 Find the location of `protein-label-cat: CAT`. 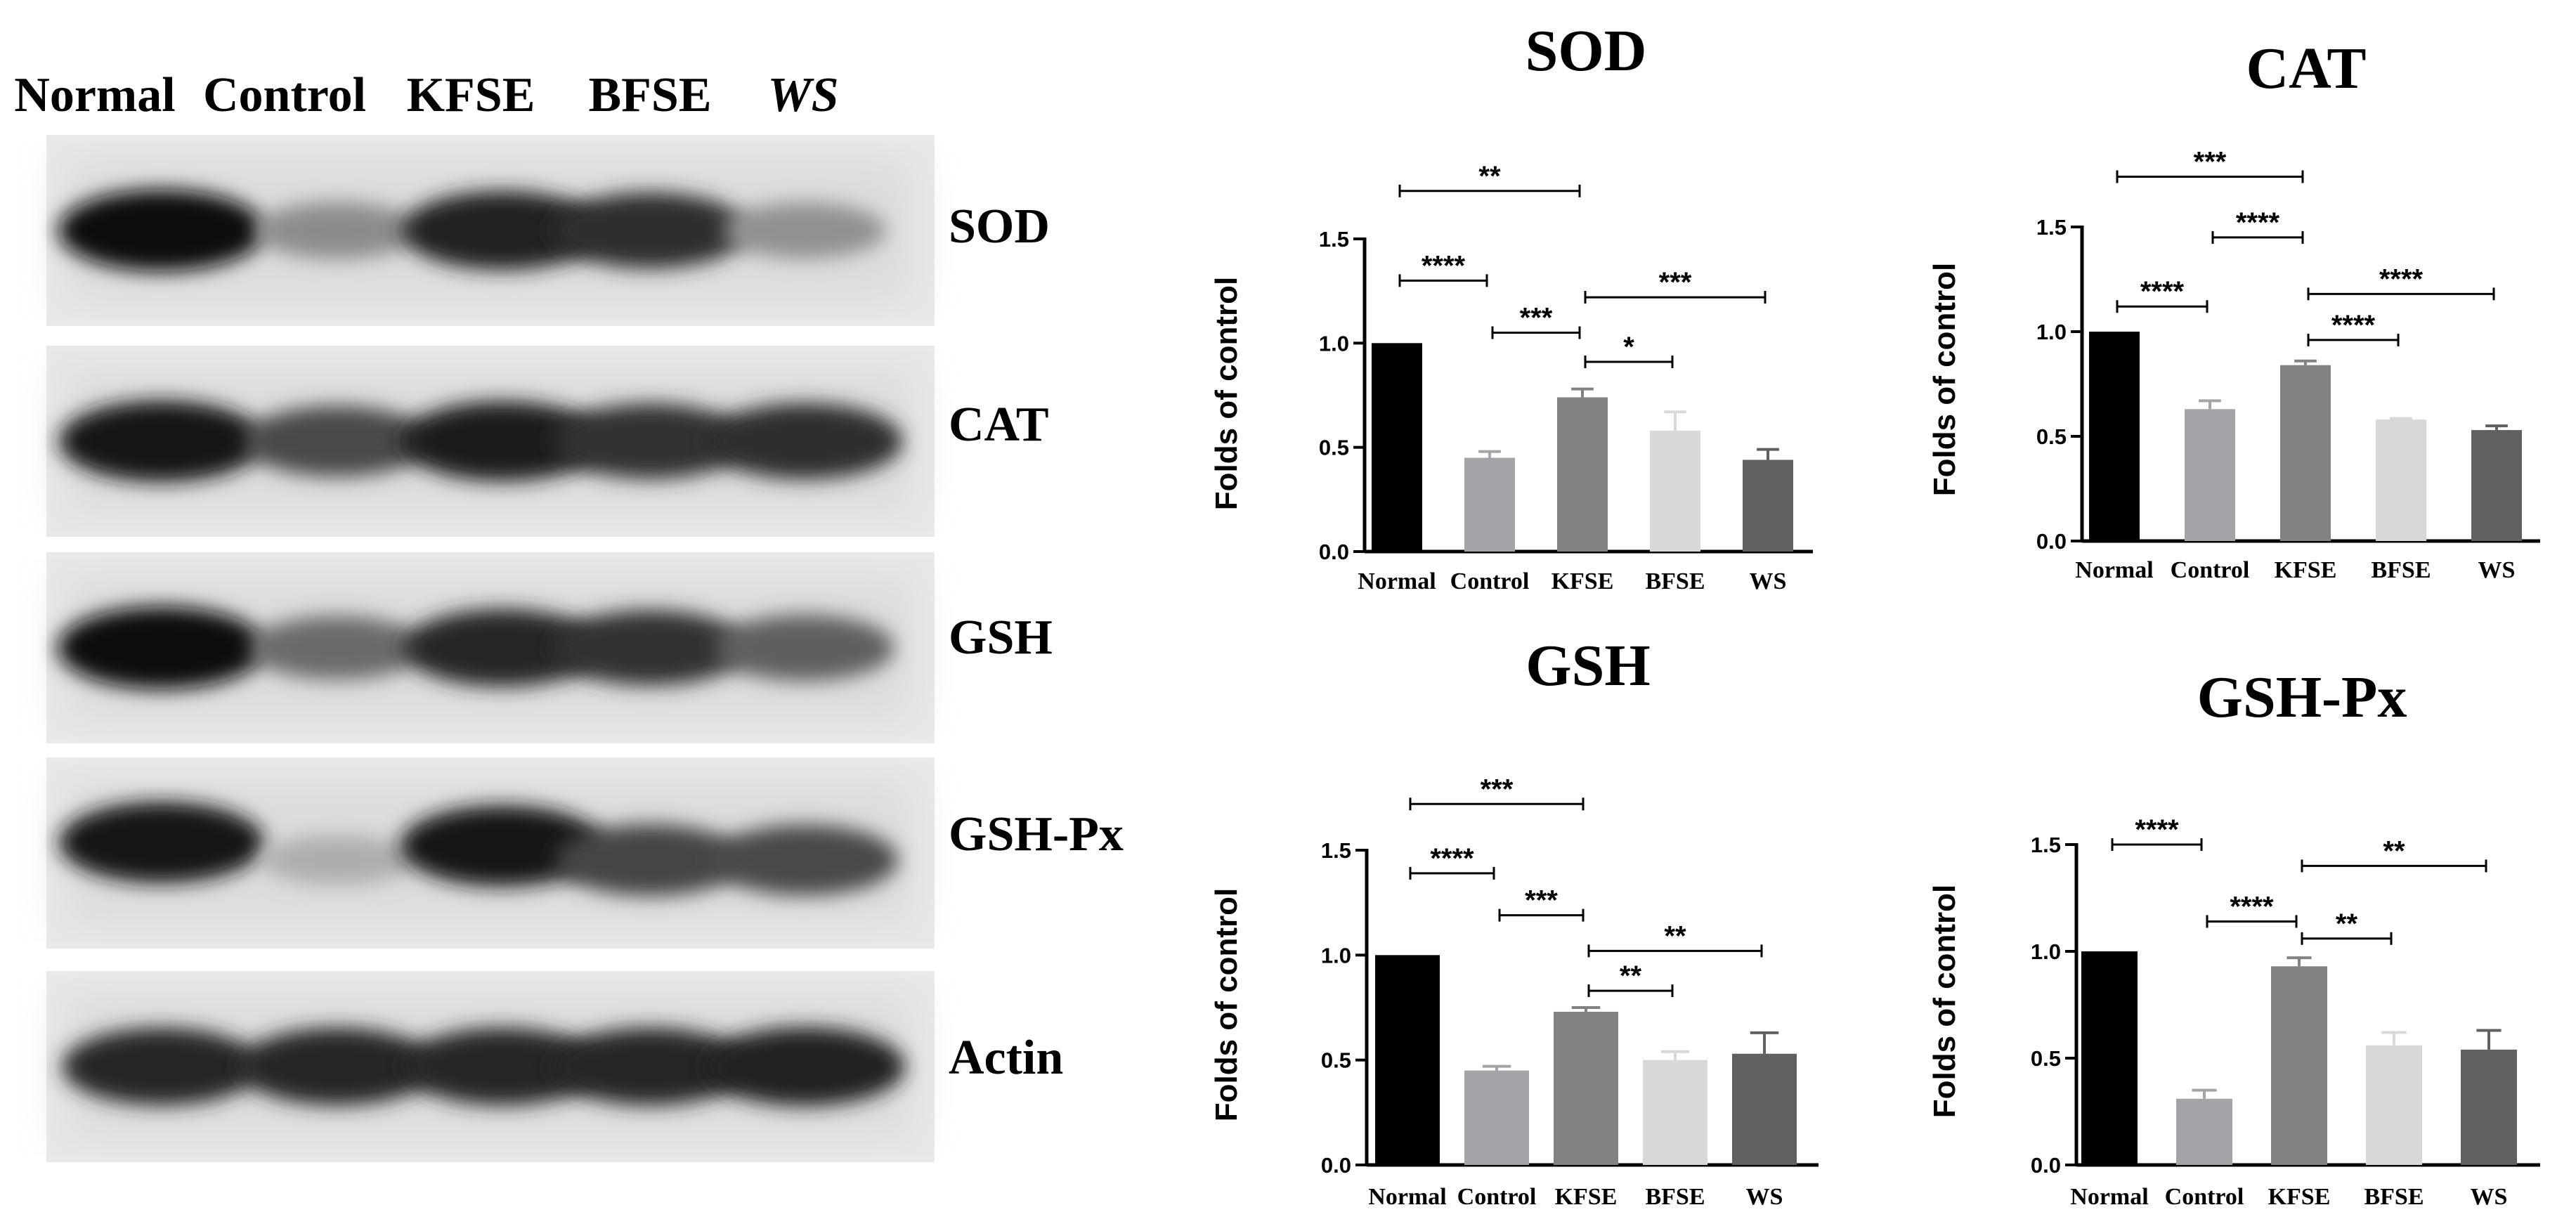

protein-label-cat: CAT is located at coordinates (999, 425).